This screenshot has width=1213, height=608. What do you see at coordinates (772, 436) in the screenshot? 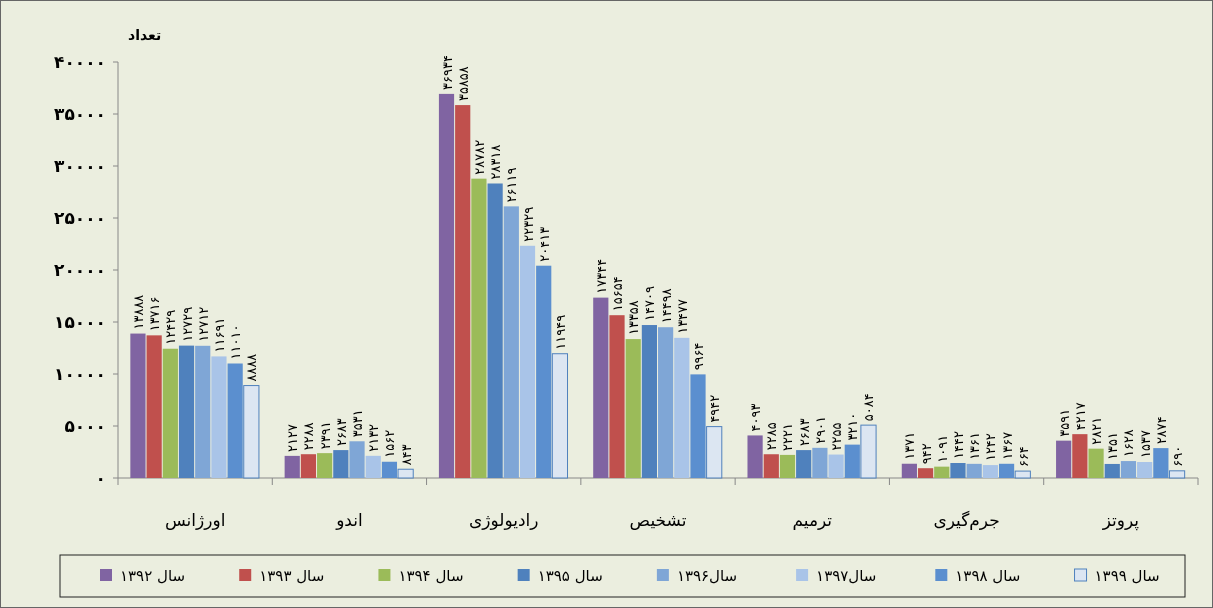
I see `data-label: ۲۲۸۵` at bounding box center [772, 436].